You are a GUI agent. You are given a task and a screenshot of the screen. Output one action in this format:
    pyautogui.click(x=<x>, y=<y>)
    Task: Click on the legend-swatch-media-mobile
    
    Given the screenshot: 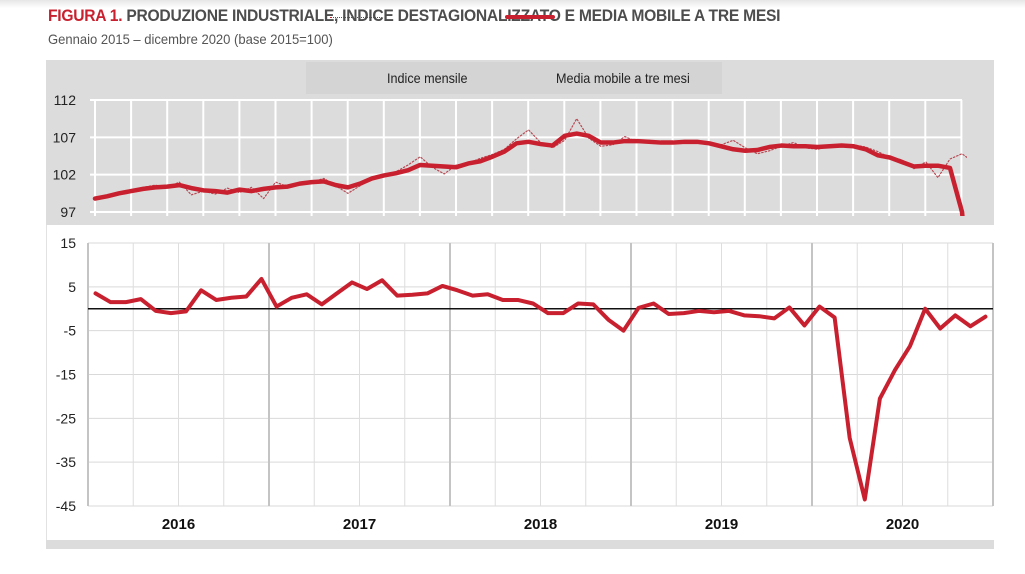 What is the action you would take?
    pyautogui.click(x=530, y=17)
    